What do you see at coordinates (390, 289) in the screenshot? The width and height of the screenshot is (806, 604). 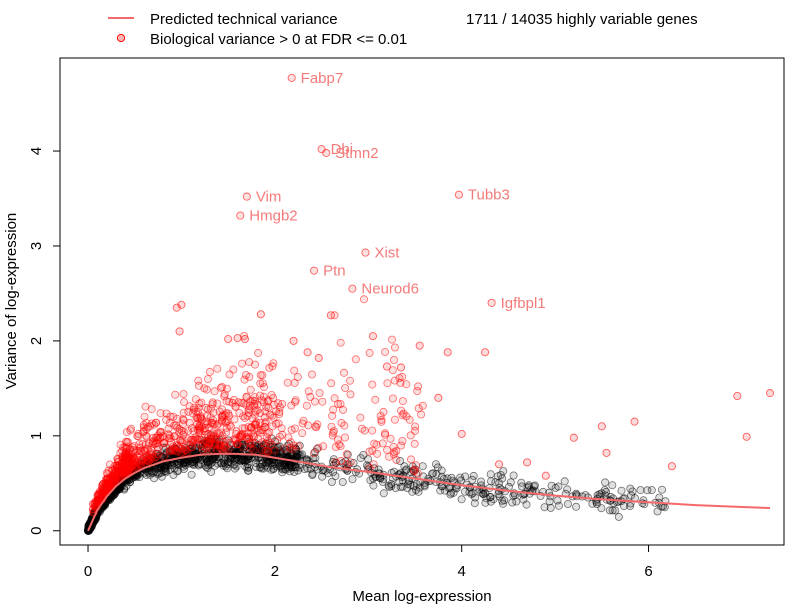 I see `gene-label: Neurod6` at bounding box center [390, 289].